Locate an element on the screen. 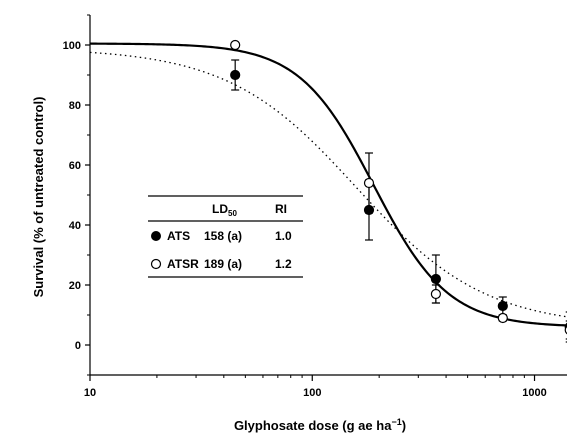  svg-text: Glyphosate dose (g ae ha−1) is located at coordinates (320, 425).